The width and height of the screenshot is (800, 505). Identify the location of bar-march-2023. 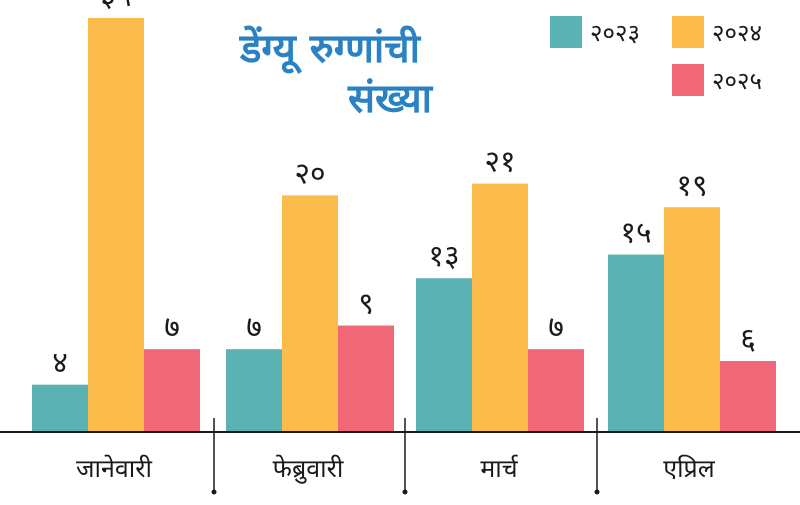
(444, 355).